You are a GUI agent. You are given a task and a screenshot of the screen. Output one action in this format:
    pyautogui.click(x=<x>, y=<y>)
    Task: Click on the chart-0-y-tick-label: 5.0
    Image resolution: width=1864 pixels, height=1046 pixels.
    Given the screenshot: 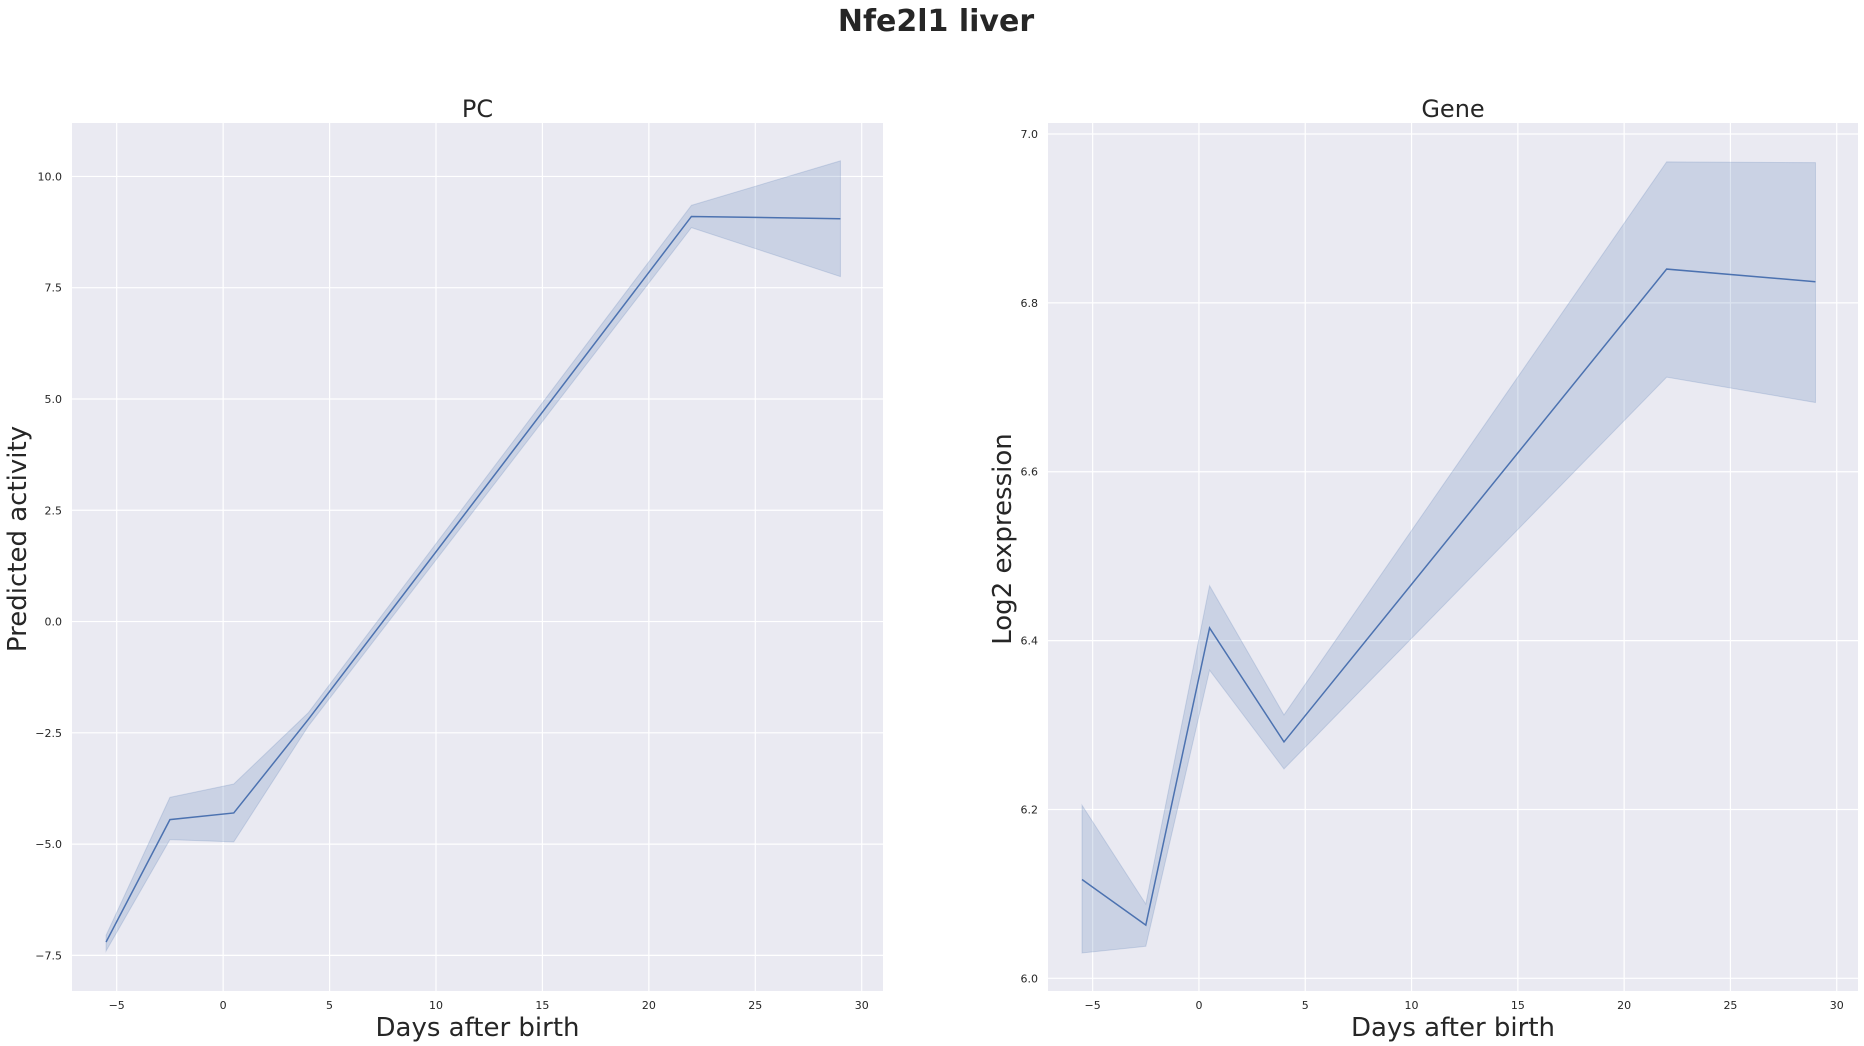 What is the action you would take?
    pyautogui.click(x=54, y=399)
    